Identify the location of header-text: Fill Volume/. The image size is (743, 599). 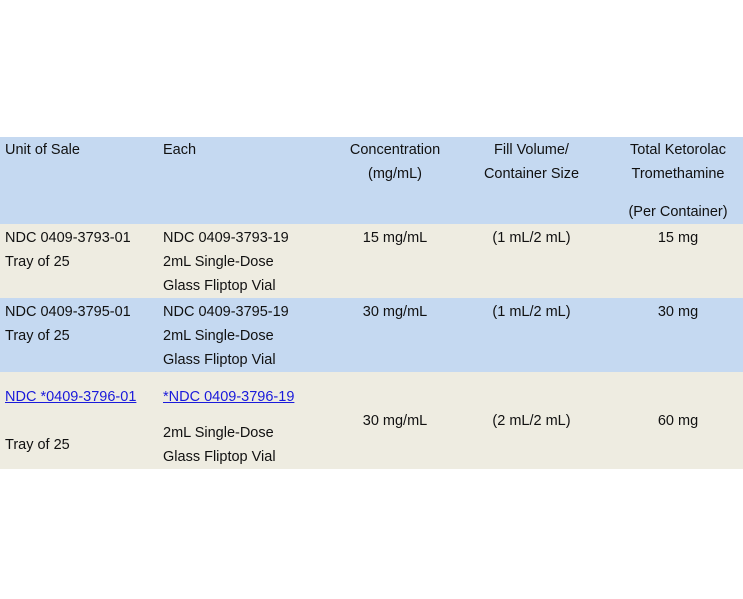
(531, 150).